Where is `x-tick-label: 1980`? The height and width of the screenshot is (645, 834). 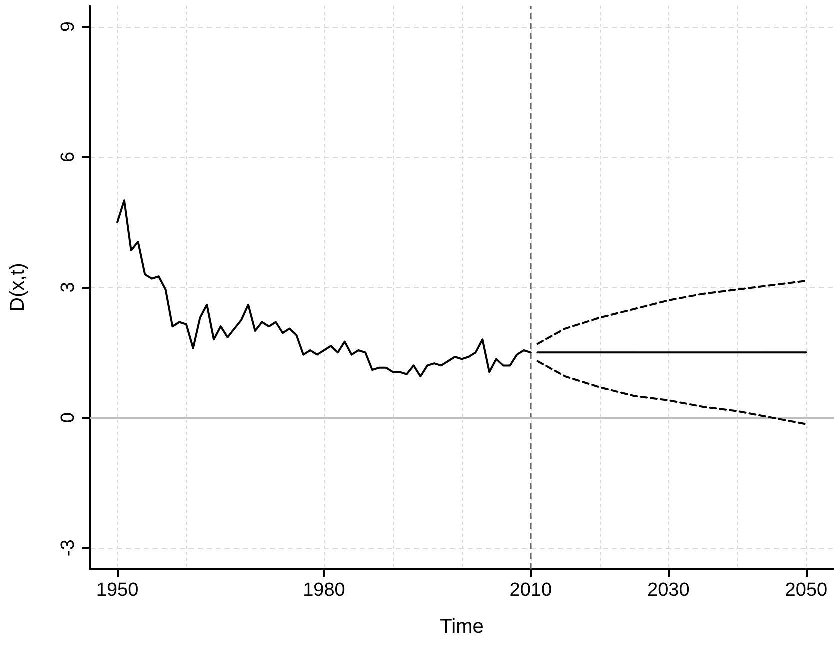
x-tick-label: 1980 is located at coordinates (324, 590).